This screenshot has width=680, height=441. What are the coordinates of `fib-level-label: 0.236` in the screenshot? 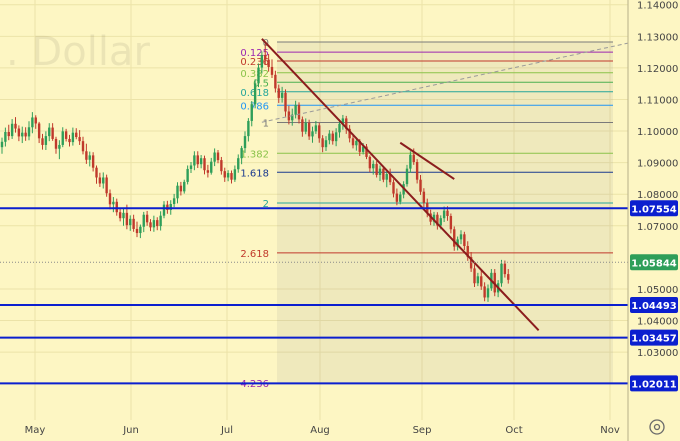 It's located at (254, 62).